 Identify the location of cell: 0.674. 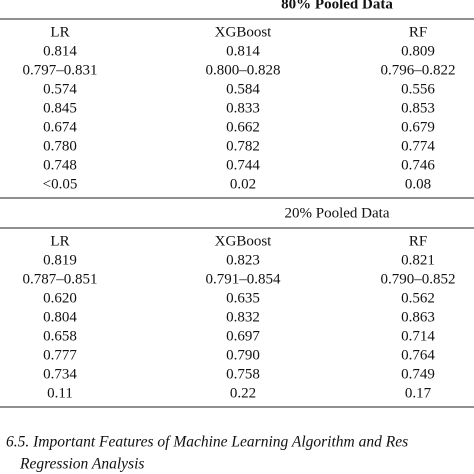
(60, 127).